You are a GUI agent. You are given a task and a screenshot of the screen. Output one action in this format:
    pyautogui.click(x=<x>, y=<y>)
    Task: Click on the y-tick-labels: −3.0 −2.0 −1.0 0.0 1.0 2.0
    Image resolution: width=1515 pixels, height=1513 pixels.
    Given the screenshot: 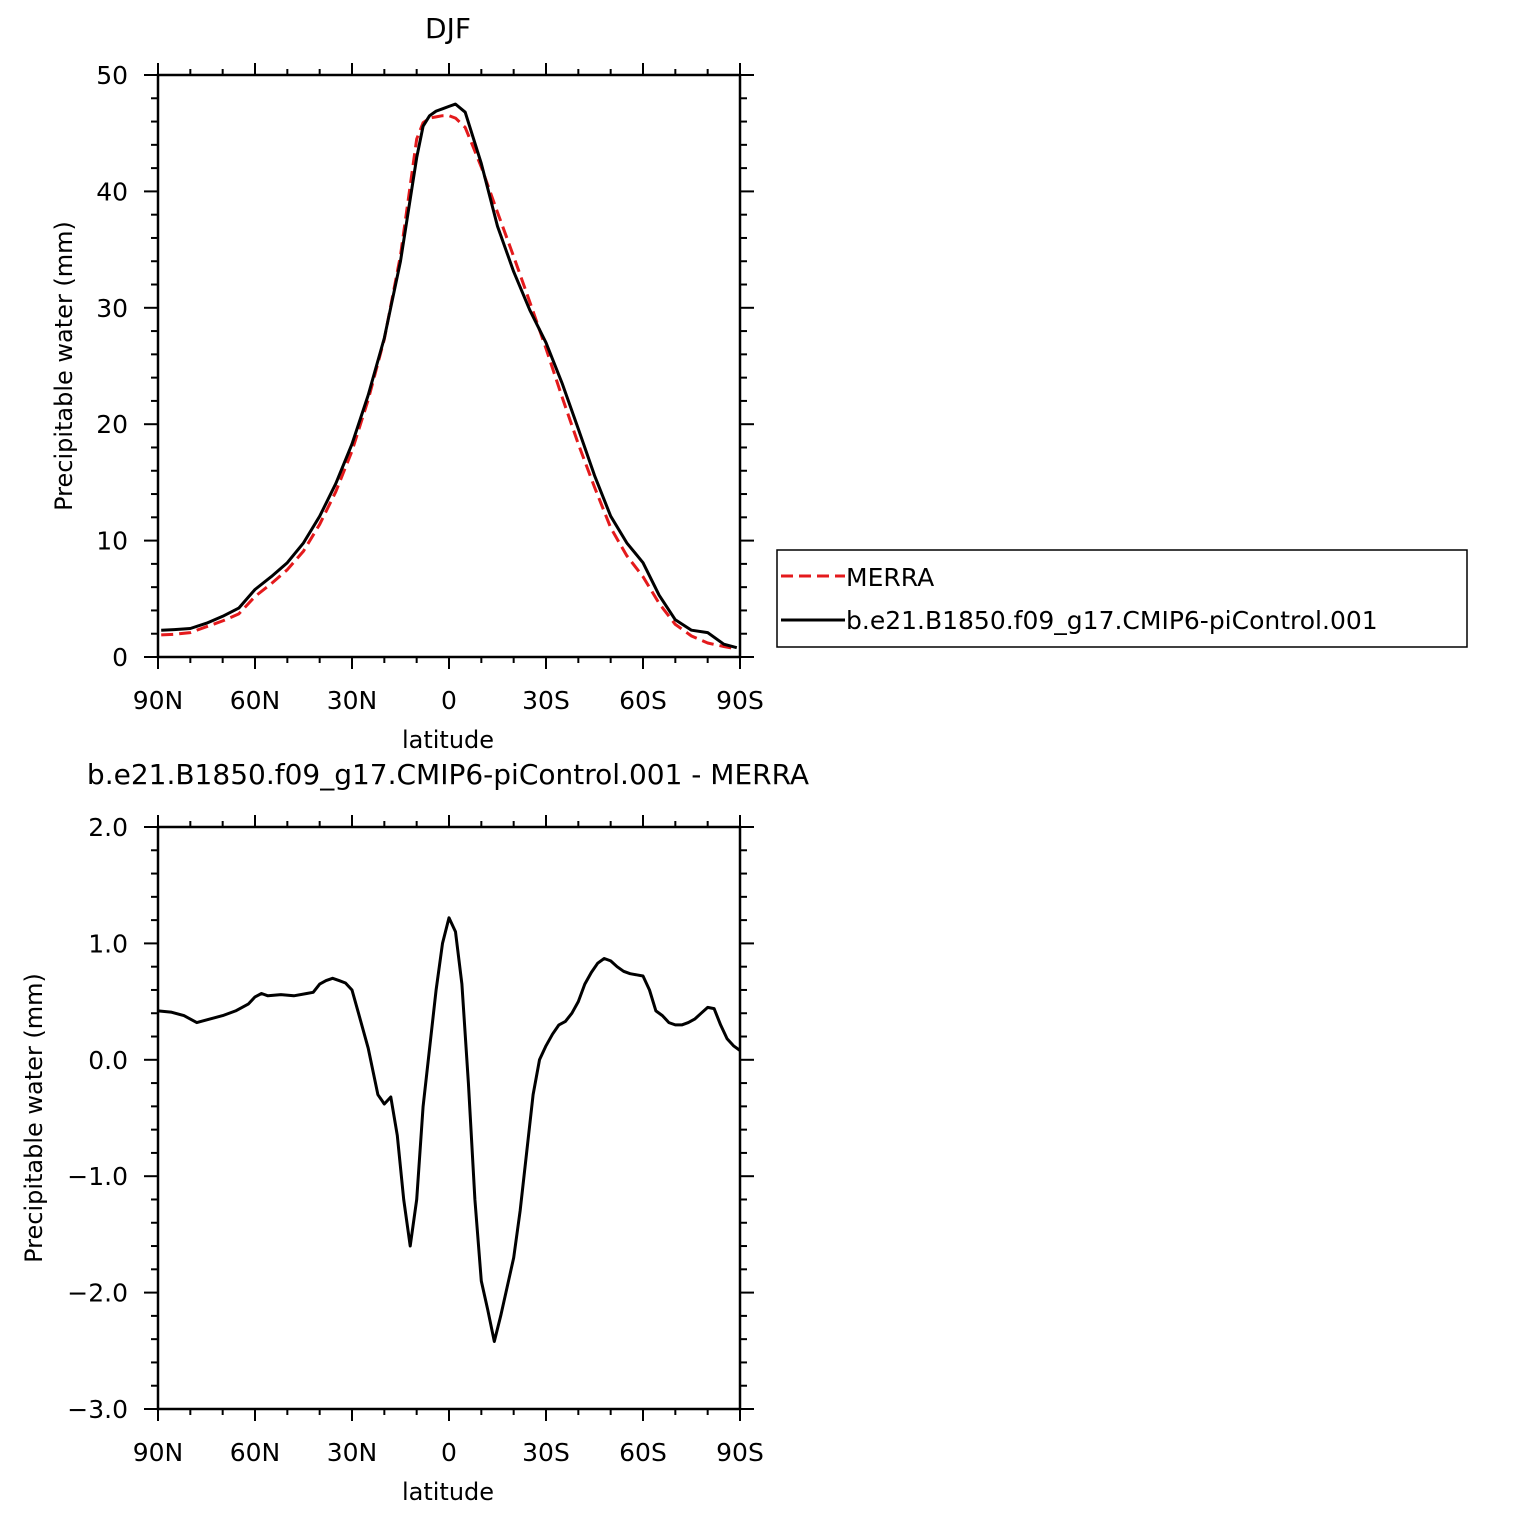 What is the action you would take?
    pyautogui.click(x=97, y=1118)
    